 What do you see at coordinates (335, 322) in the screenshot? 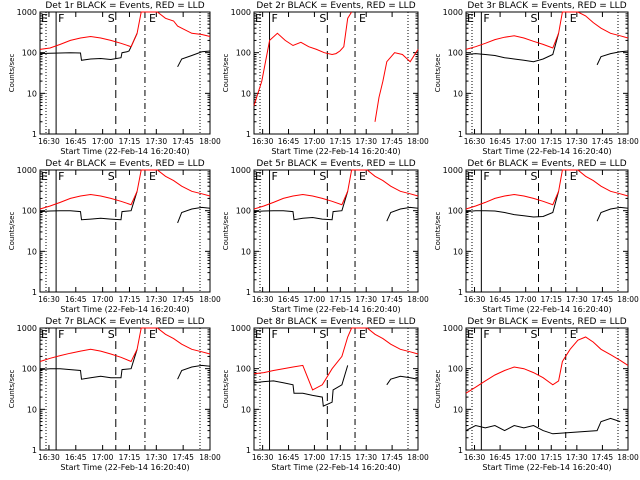
I see `panel-title: Det 8r BLACK = Events, RED = LLD` at bounding box center [335, 322].